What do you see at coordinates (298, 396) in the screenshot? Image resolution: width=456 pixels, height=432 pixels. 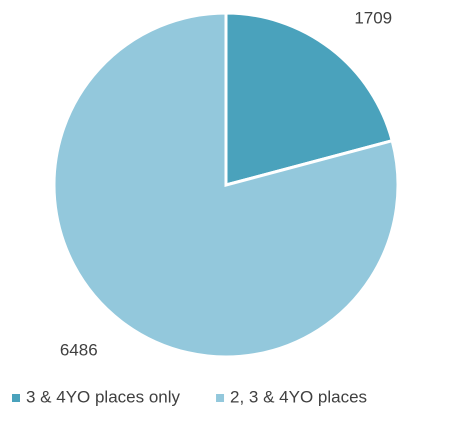 I see `legend-label: 2, 3 & 4YO places` at bounding box center [298, 396].